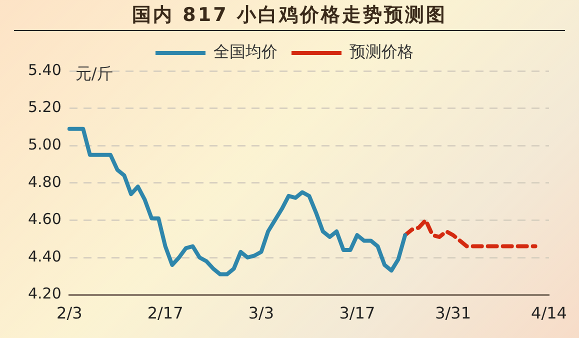 The image size is (579, 338). Describe the element at coordinates (45, 107) in the screenshot. I see `y-tick-label: 5.20` at that location.